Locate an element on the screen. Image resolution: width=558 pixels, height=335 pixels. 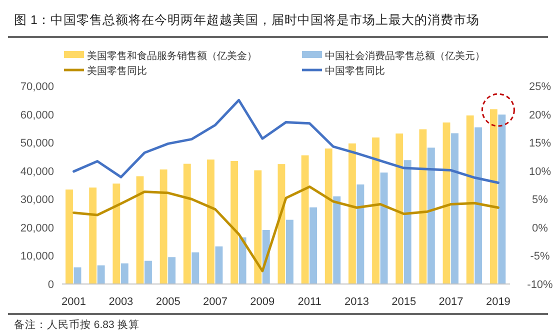
x-tick-label: 2015 is located at coordinates (404, 302).